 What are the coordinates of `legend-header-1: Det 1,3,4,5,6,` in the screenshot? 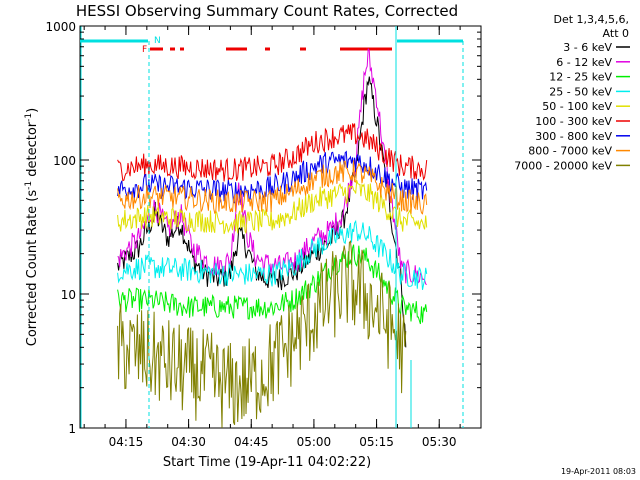 It's located at (591, 19).